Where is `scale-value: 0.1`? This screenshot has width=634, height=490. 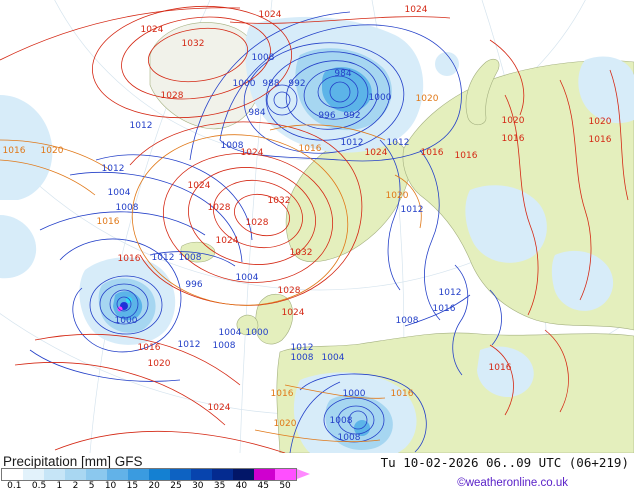 scale-value: 0.1 is located at coordinates (14, 485).